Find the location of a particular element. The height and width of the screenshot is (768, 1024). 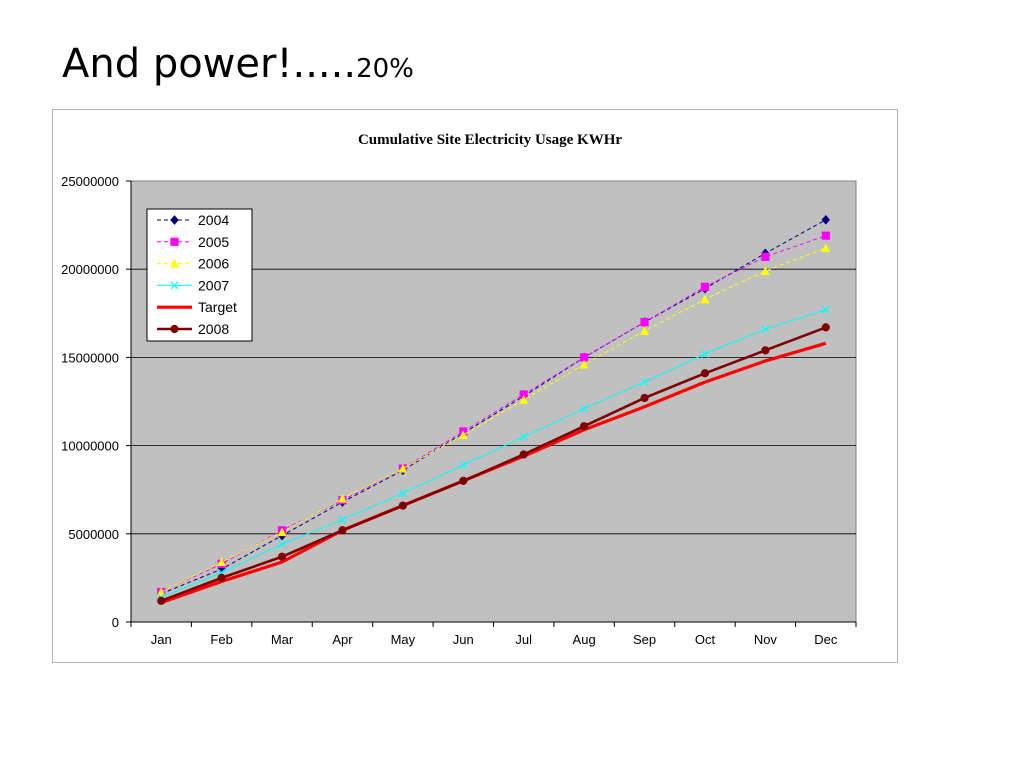

legend-label-2008: 2008 is located at coordinates (213, 329).